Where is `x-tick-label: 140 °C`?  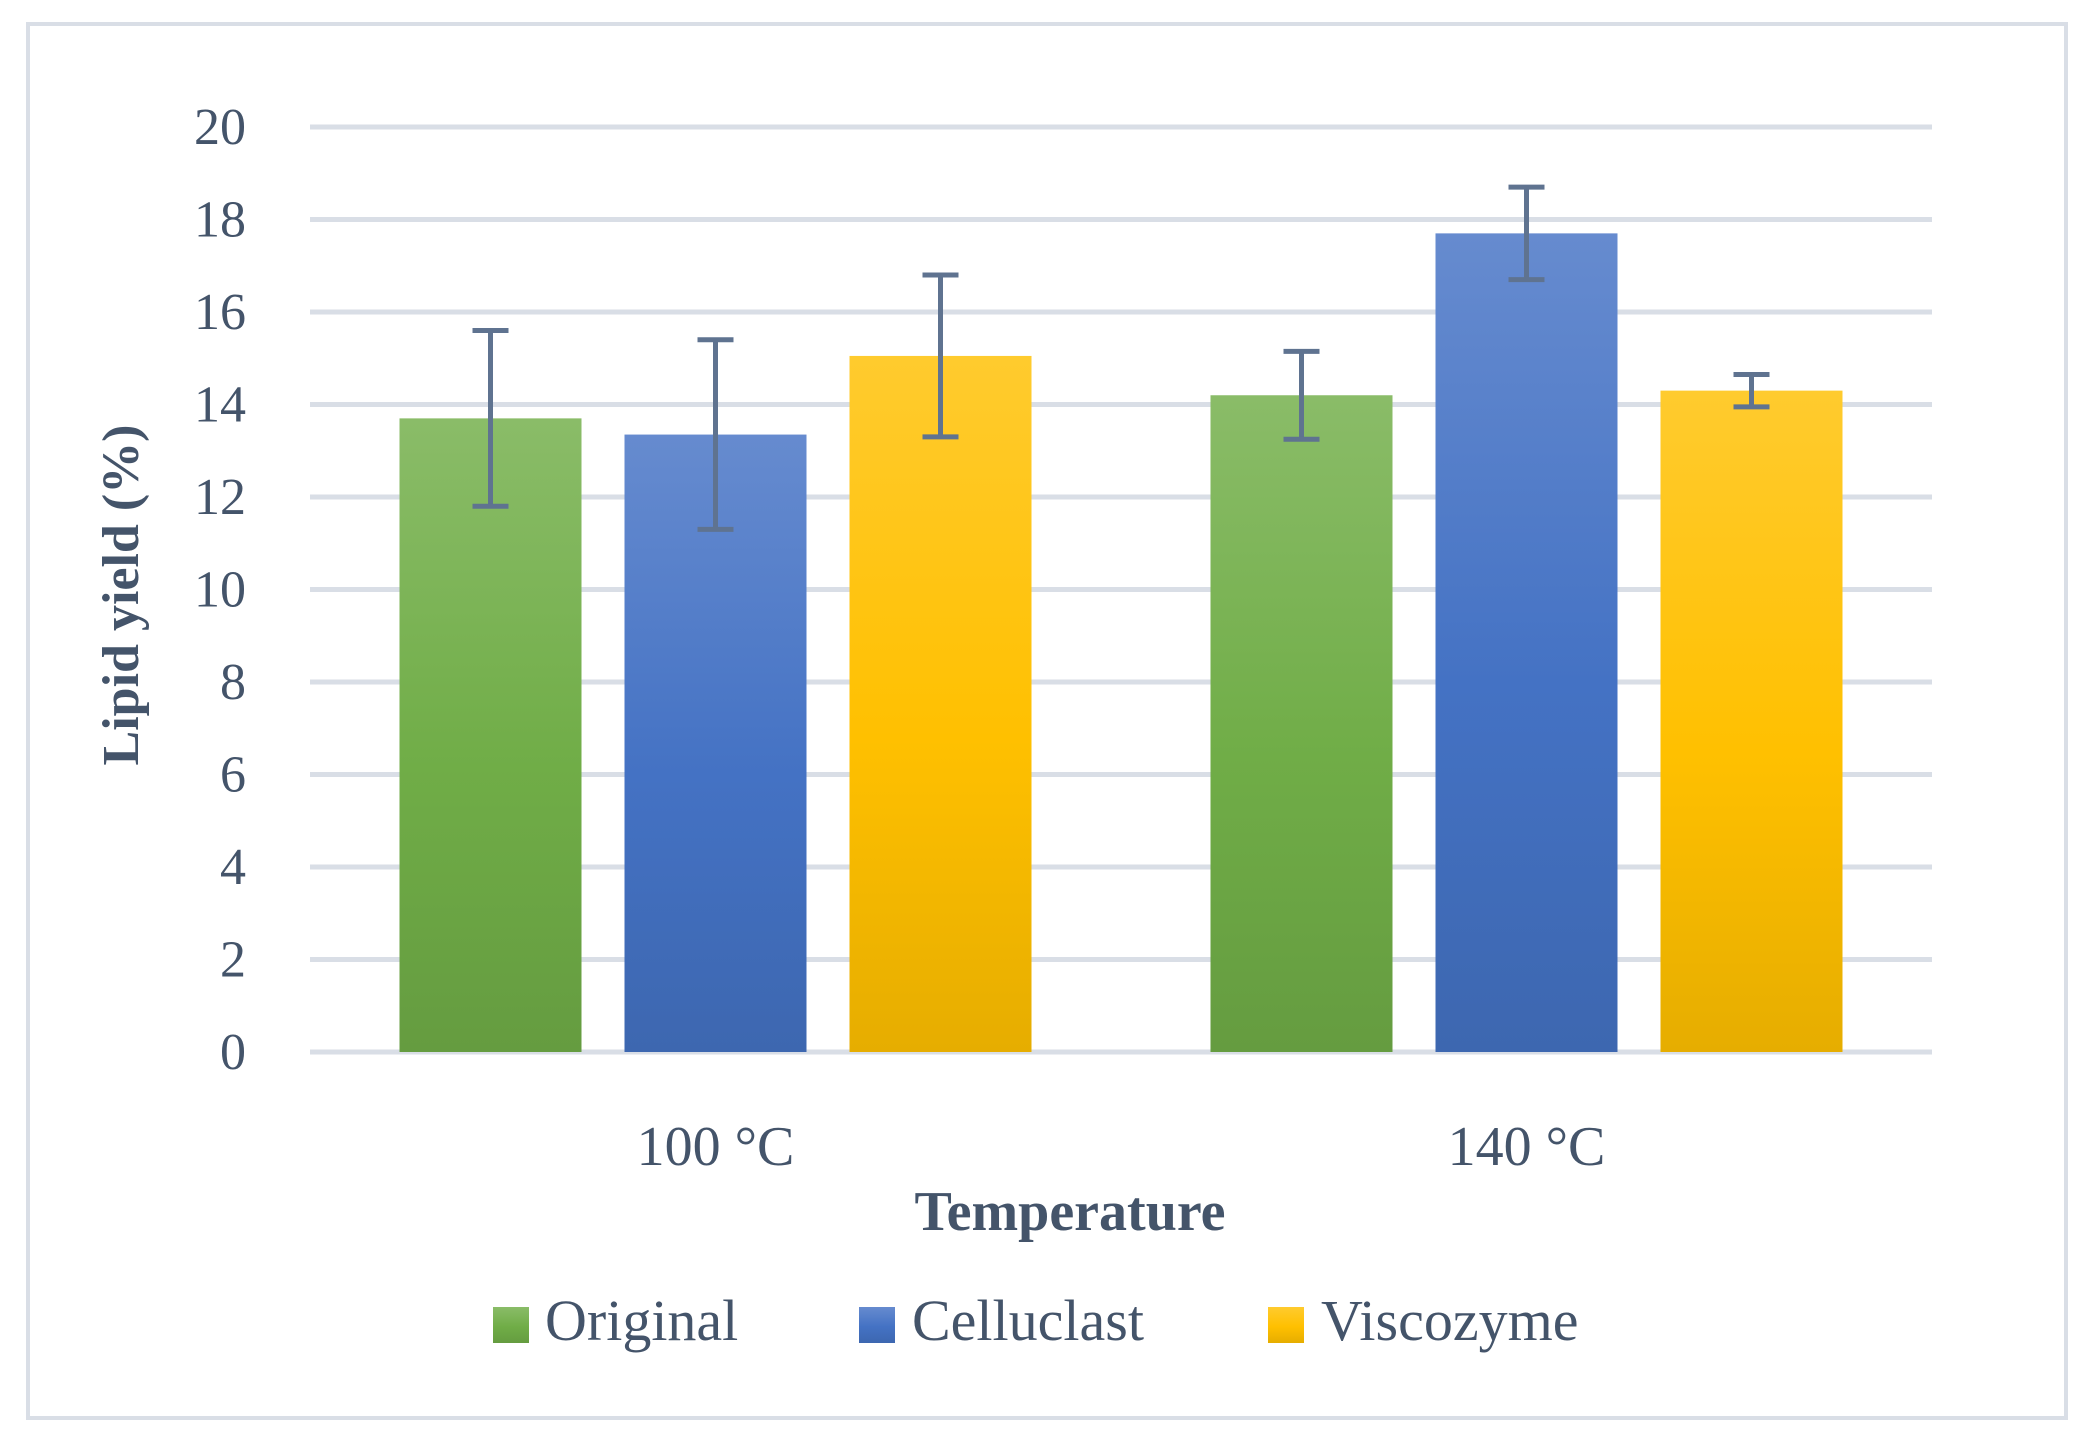
x-tick-label: 140 °C is located at coordinates (1527, 1147).